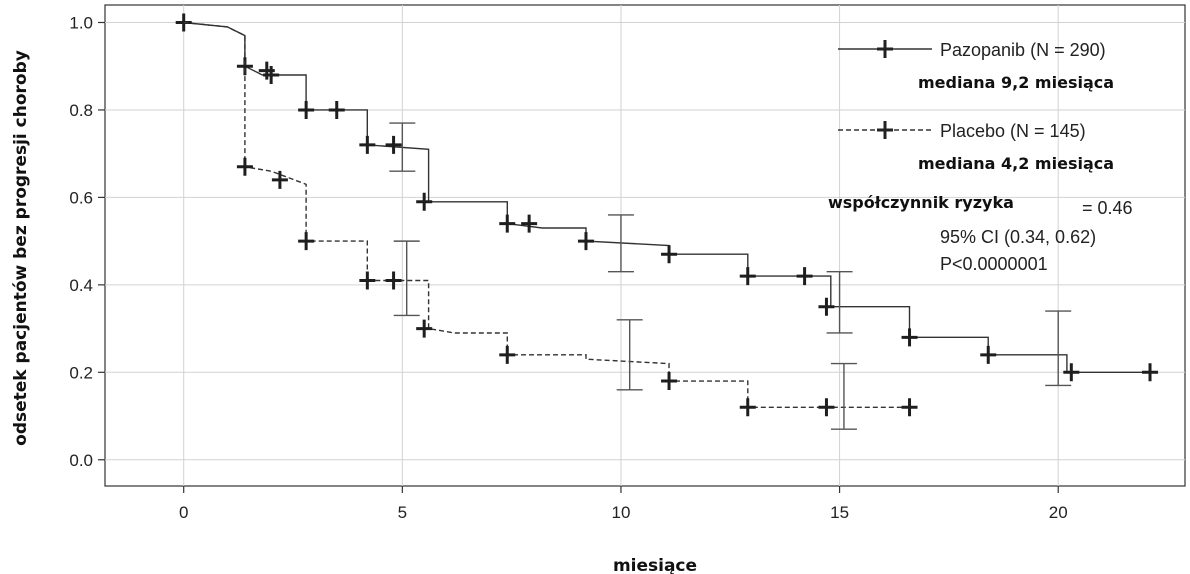 The width and height of the screenshot is (1190, 574). I want to click on hazard-ratio-value: = 0.46, so click(1107, 208).